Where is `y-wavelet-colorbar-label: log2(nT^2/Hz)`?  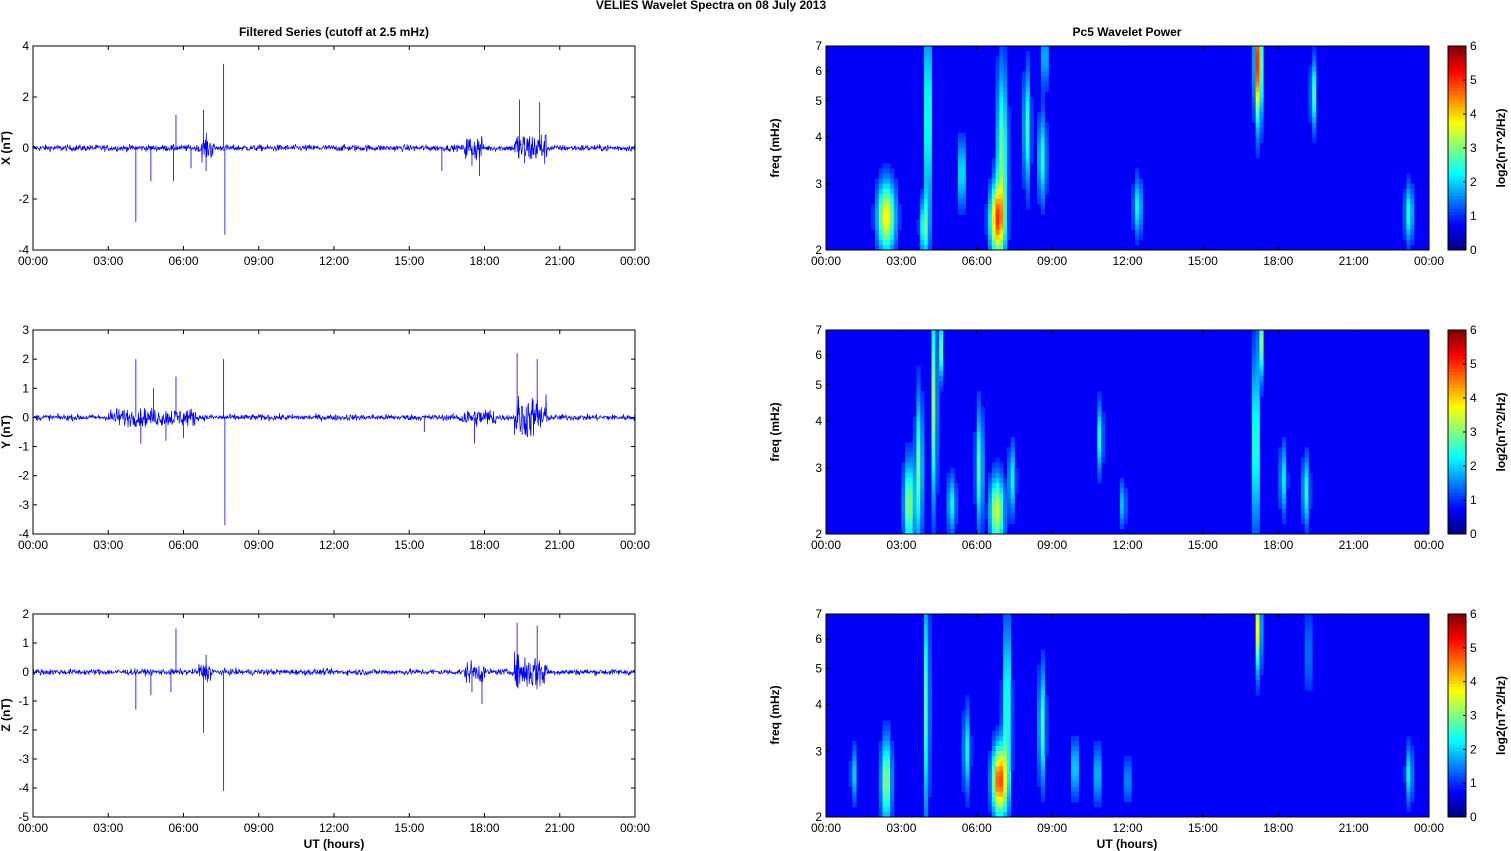 y-wavelet-colorbar-label: log2(nT^2/Hz) is located at coordinates (1501, 431).